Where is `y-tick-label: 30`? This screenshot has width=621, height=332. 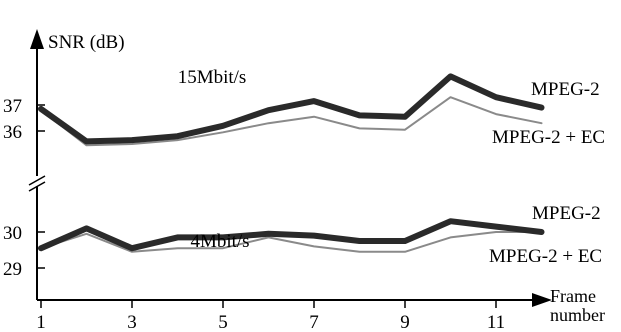 y-tick-label: 30 is located at coordinates (12, 233).